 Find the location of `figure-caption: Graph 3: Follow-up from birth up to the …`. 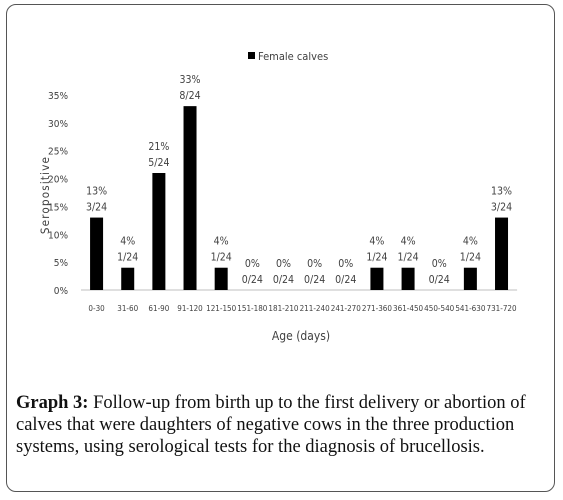

figure-caption: Graph 3: Follow-up from birth up to the … is located at coordinates (283, 425).